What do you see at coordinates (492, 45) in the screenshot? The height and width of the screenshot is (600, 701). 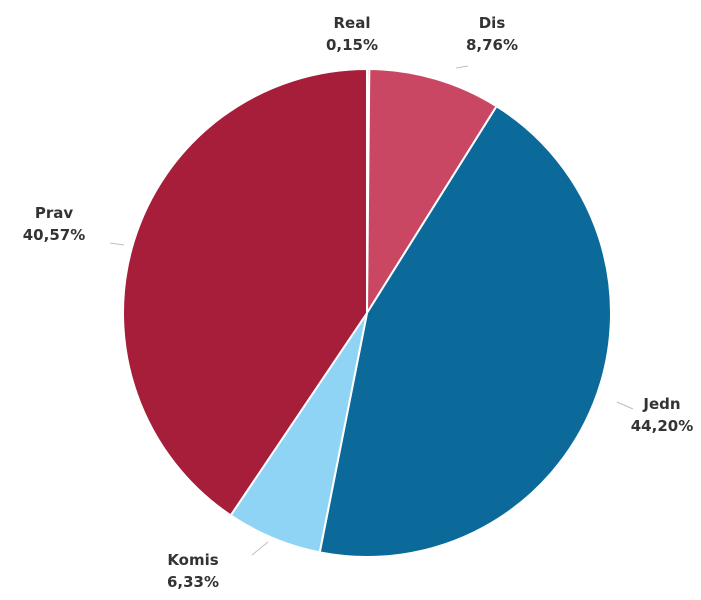 I see `data-label-value-dis: 8,76%` at bounding box center [492, 45].